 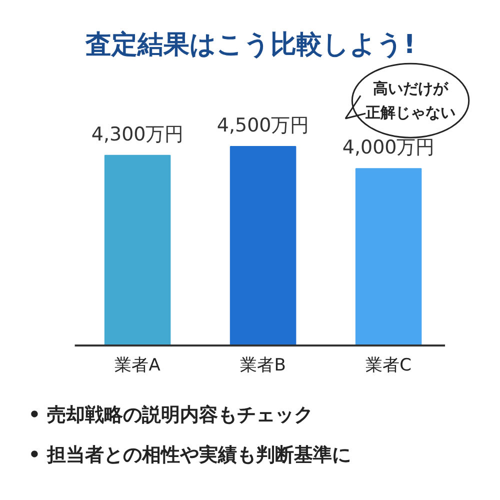 What do you see at coordinates (171, 415) in the screenshot?
I see `text: • 売却戦略の説明内容もチェック` at bounding box center [171, 415].